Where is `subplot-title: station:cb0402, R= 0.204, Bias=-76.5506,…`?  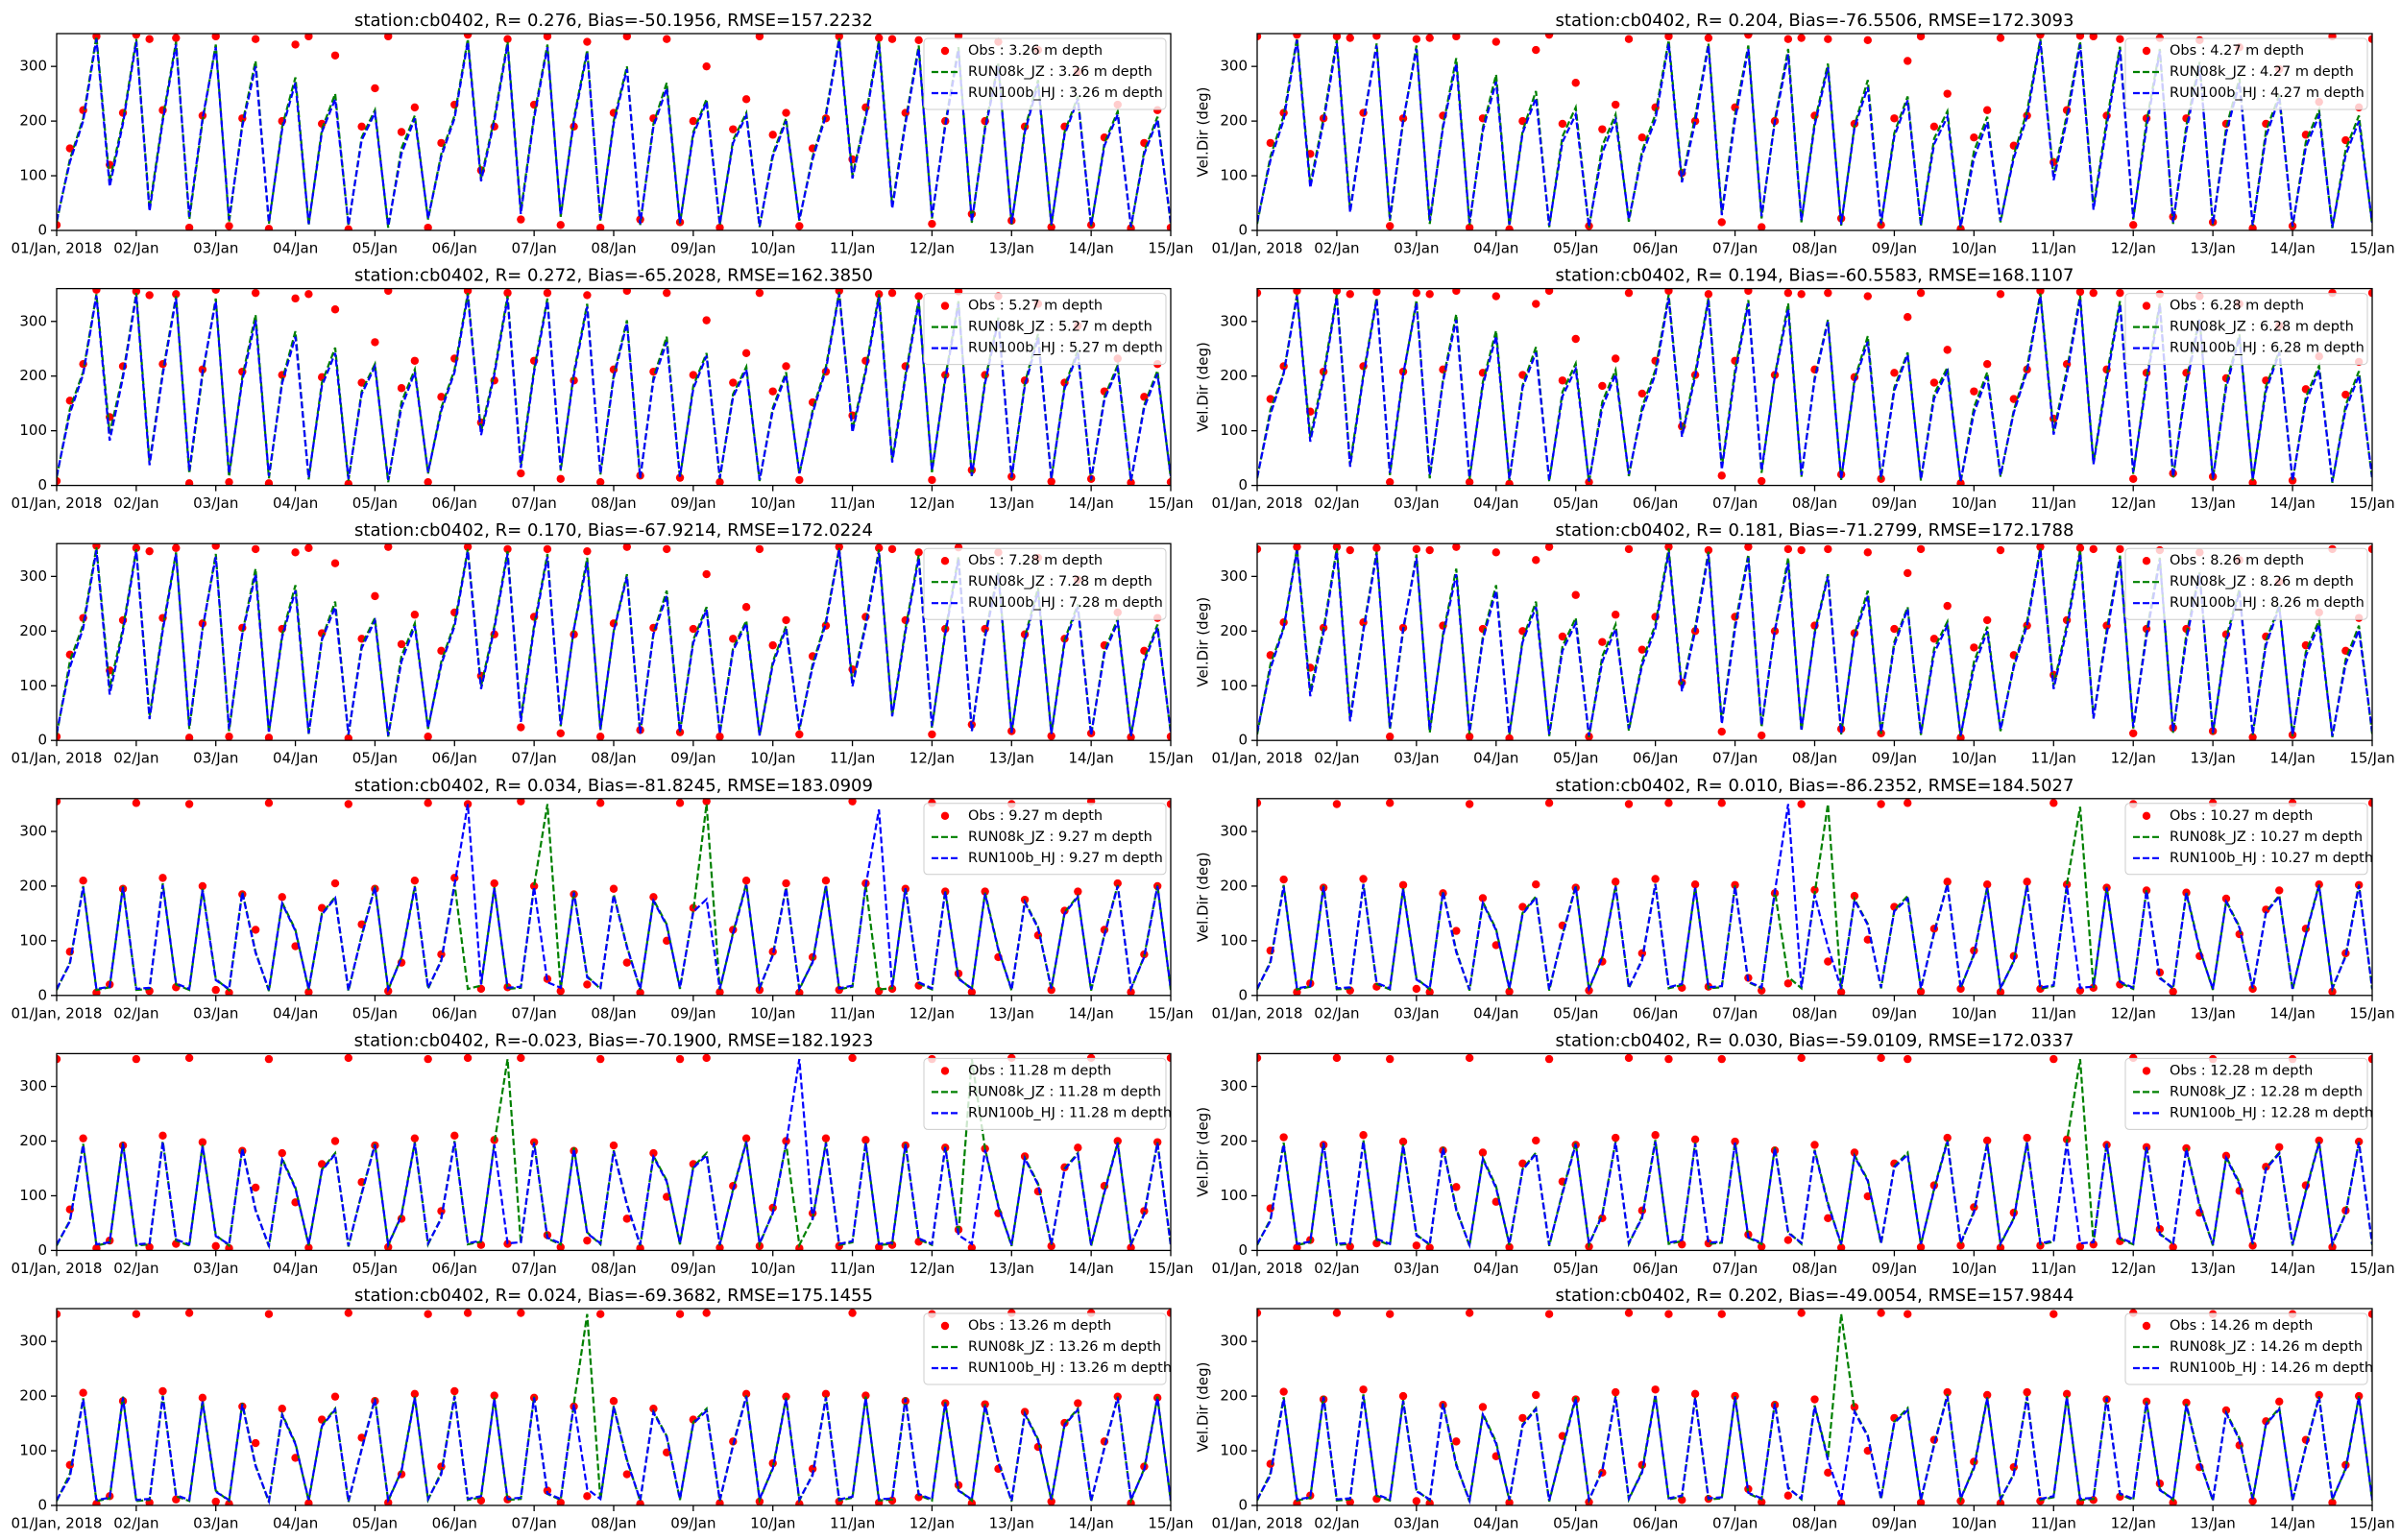 subplot-title: station:cb0402, R= 0.204, Bias=-76.5506,… is located at coordinates (1815, 21).